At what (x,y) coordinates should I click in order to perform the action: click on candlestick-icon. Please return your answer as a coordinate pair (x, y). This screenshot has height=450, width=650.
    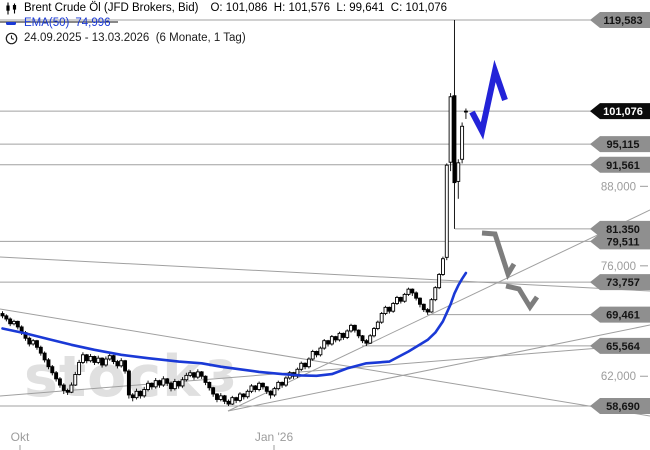
    Looking at the image, I should click on (11, 8).